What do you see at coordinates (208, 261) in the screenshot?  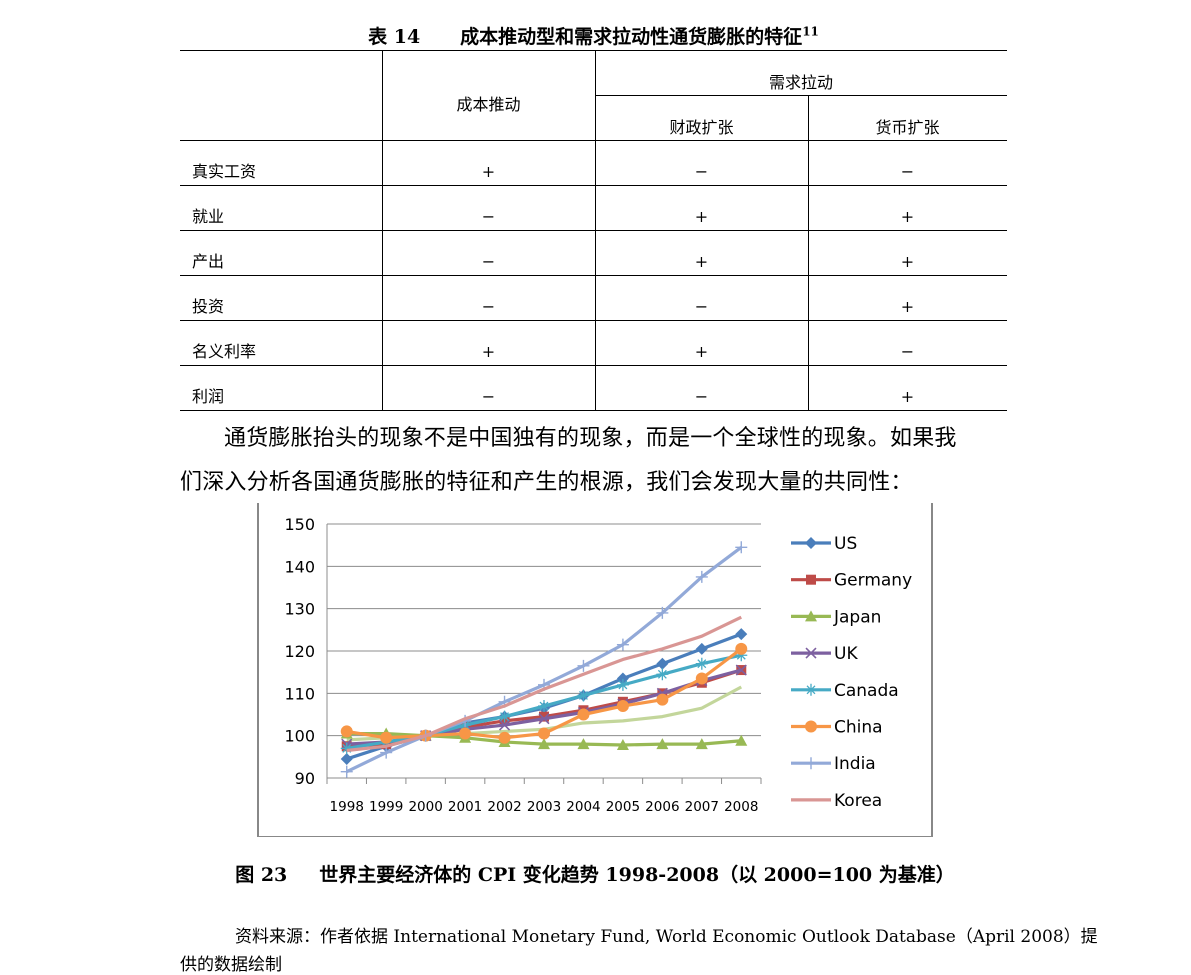 I see `row-label: 产出` at bounding box center [208, 261].